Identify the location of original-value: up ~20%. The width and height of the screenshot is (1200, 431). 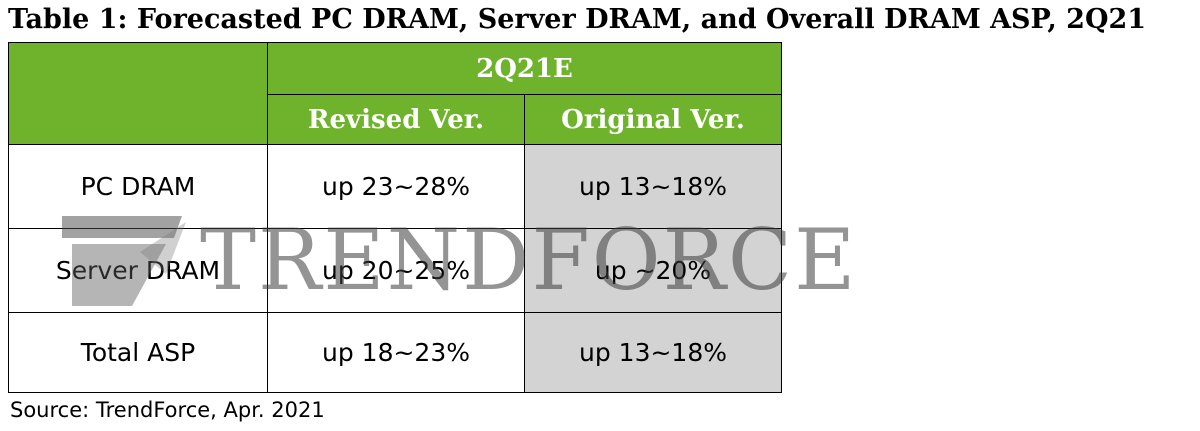
(653, 270).